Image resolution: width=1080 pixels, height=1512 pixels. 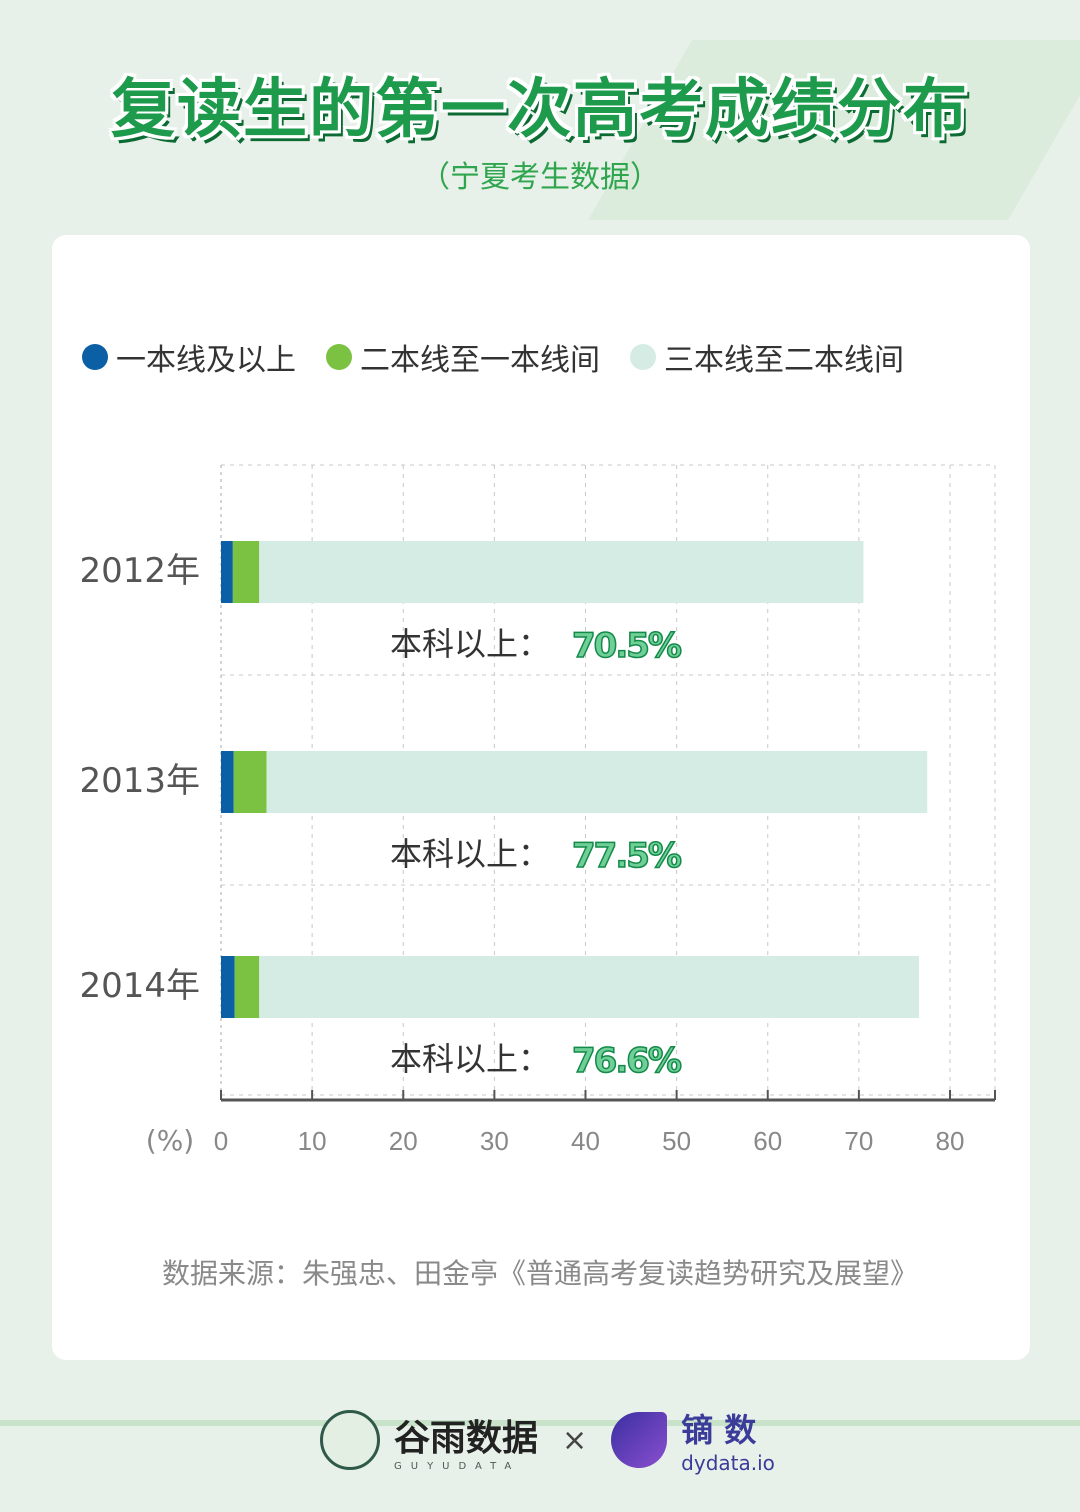 What do you see at coordinates (350, 1440) in the screenshot?
I see `guyu-logo-icon` at bounding box center [350, 1440].